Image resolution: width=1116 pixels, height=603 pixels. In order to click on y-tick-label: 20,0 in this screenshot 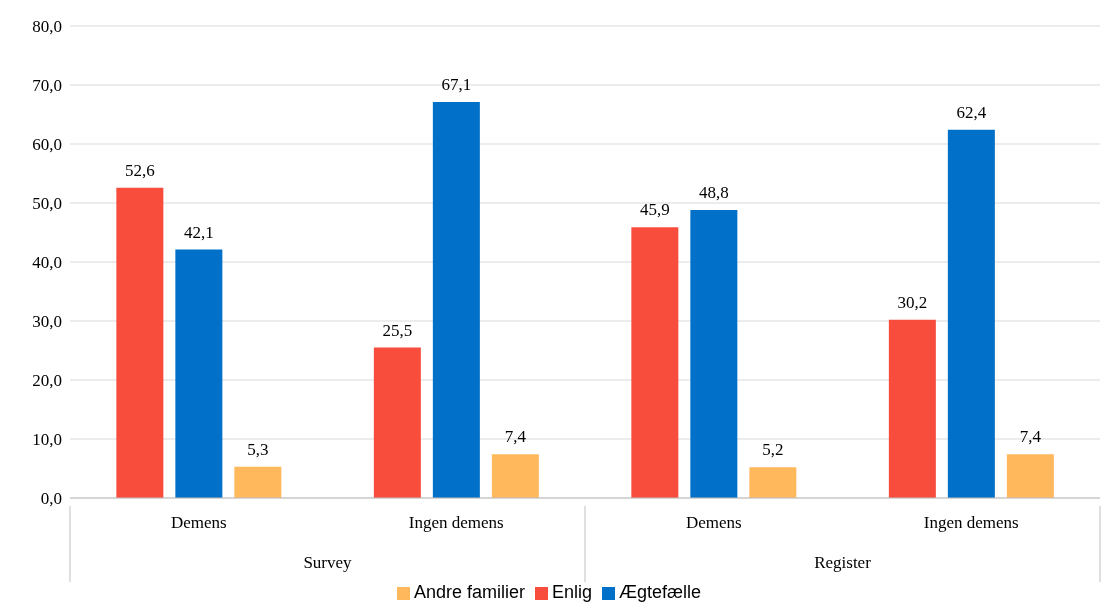, I will do `click(47, 381)`.